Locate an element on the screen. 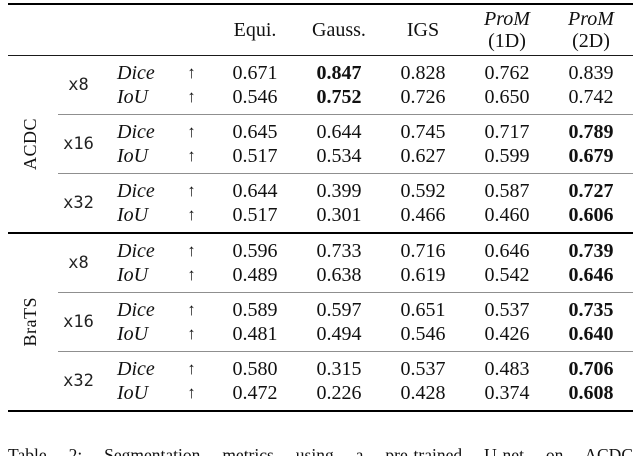 This screenshot has width=640, height=456. metric-value: 0.645 is located at coordinates (255, 131).